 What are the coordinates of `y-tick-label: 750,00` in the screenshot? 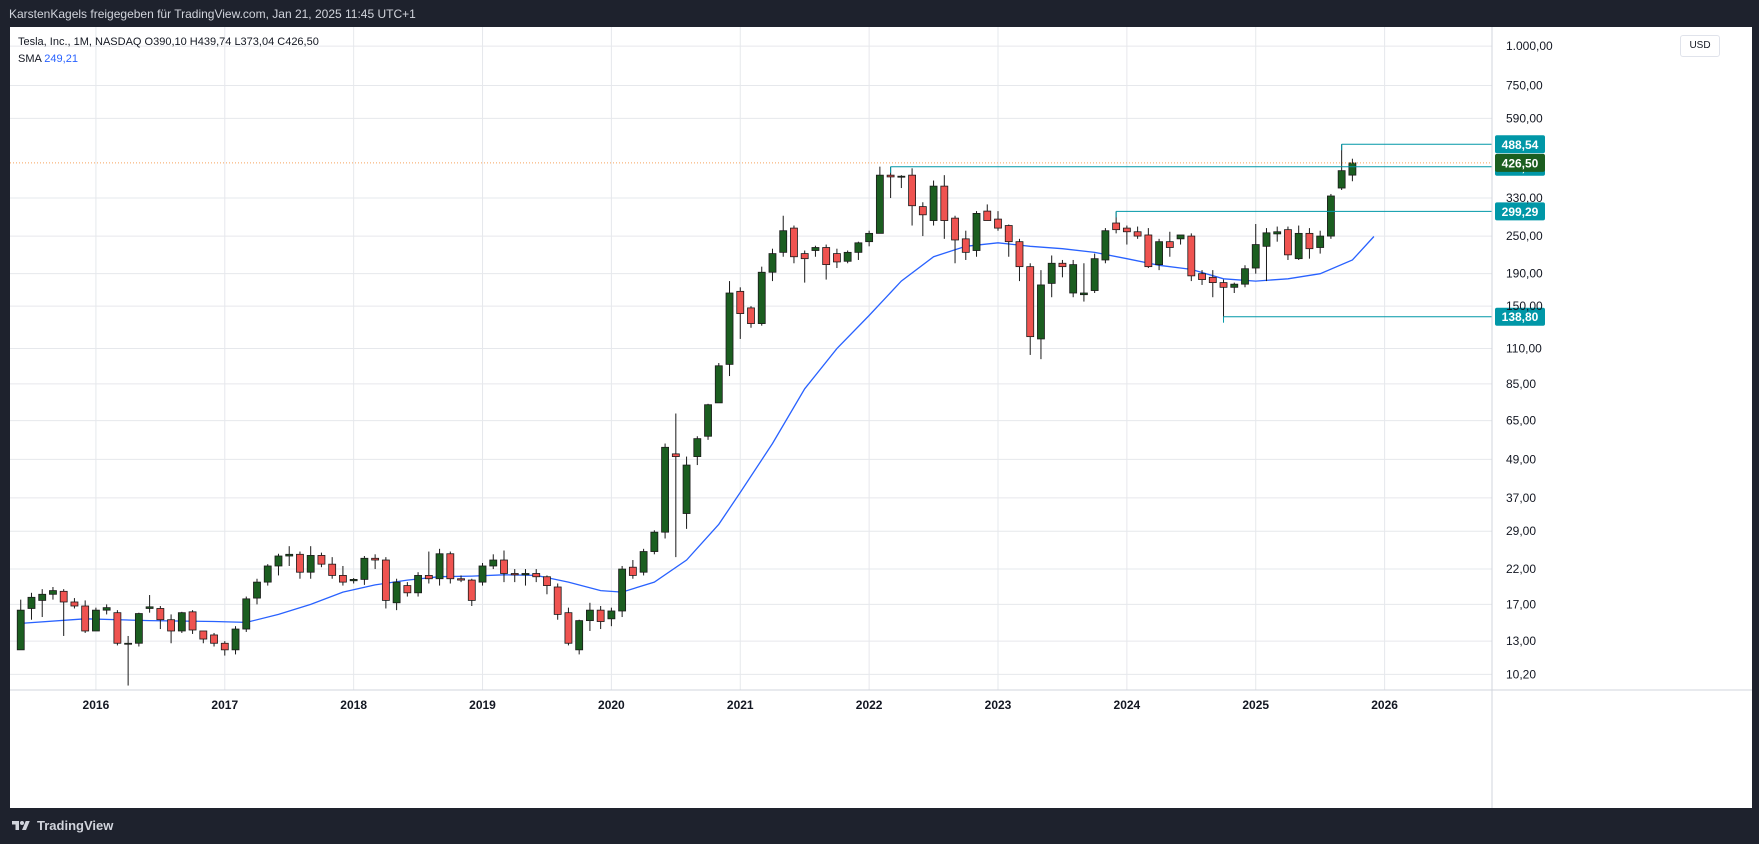 It's located at (1524, 86).